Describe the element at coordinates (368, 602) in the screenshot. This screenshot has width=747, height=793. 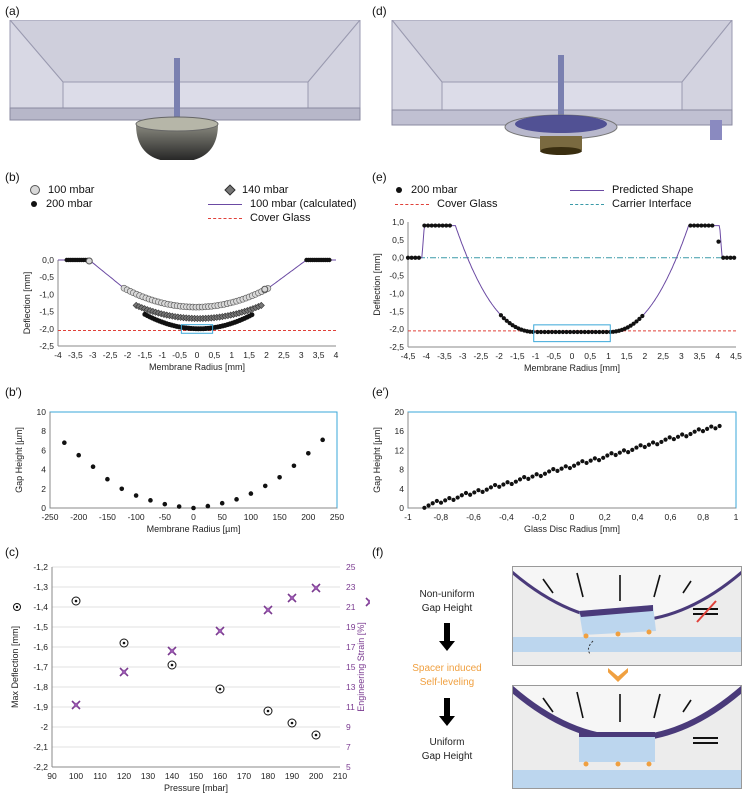
I see `legend-marker-strain-dot` at that location.